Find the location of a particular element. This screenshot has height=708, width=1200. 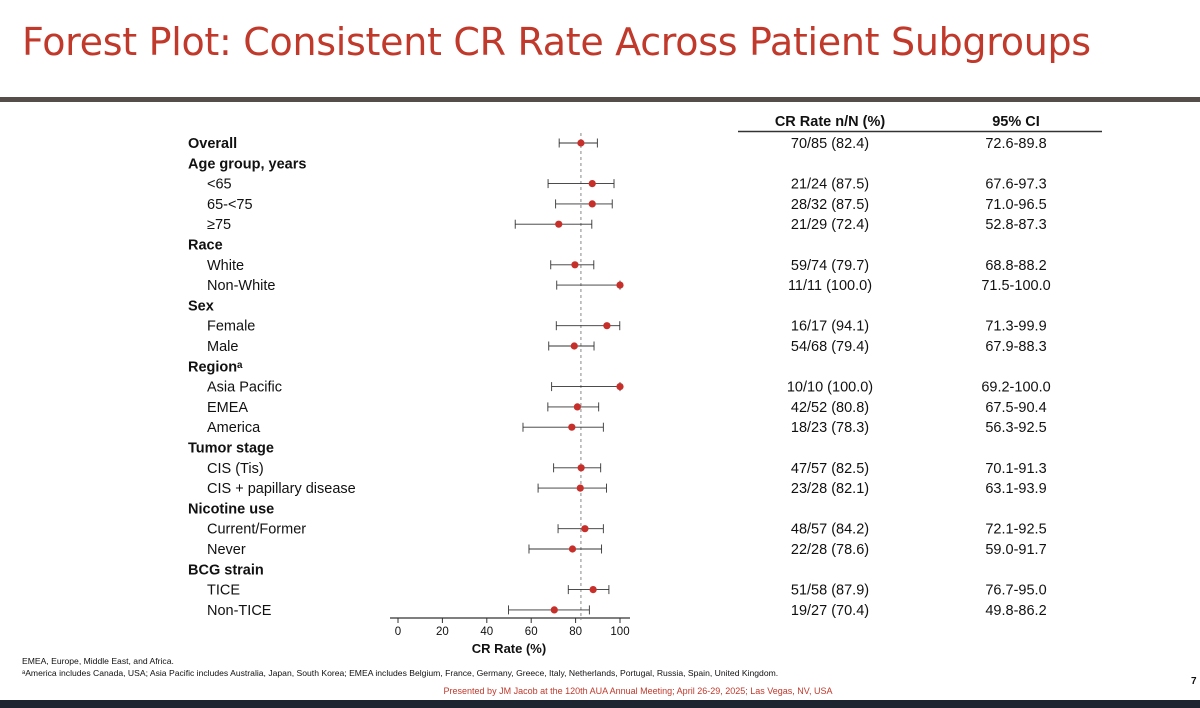

x-tick-label: 0 is located at coordinates (398, 632).